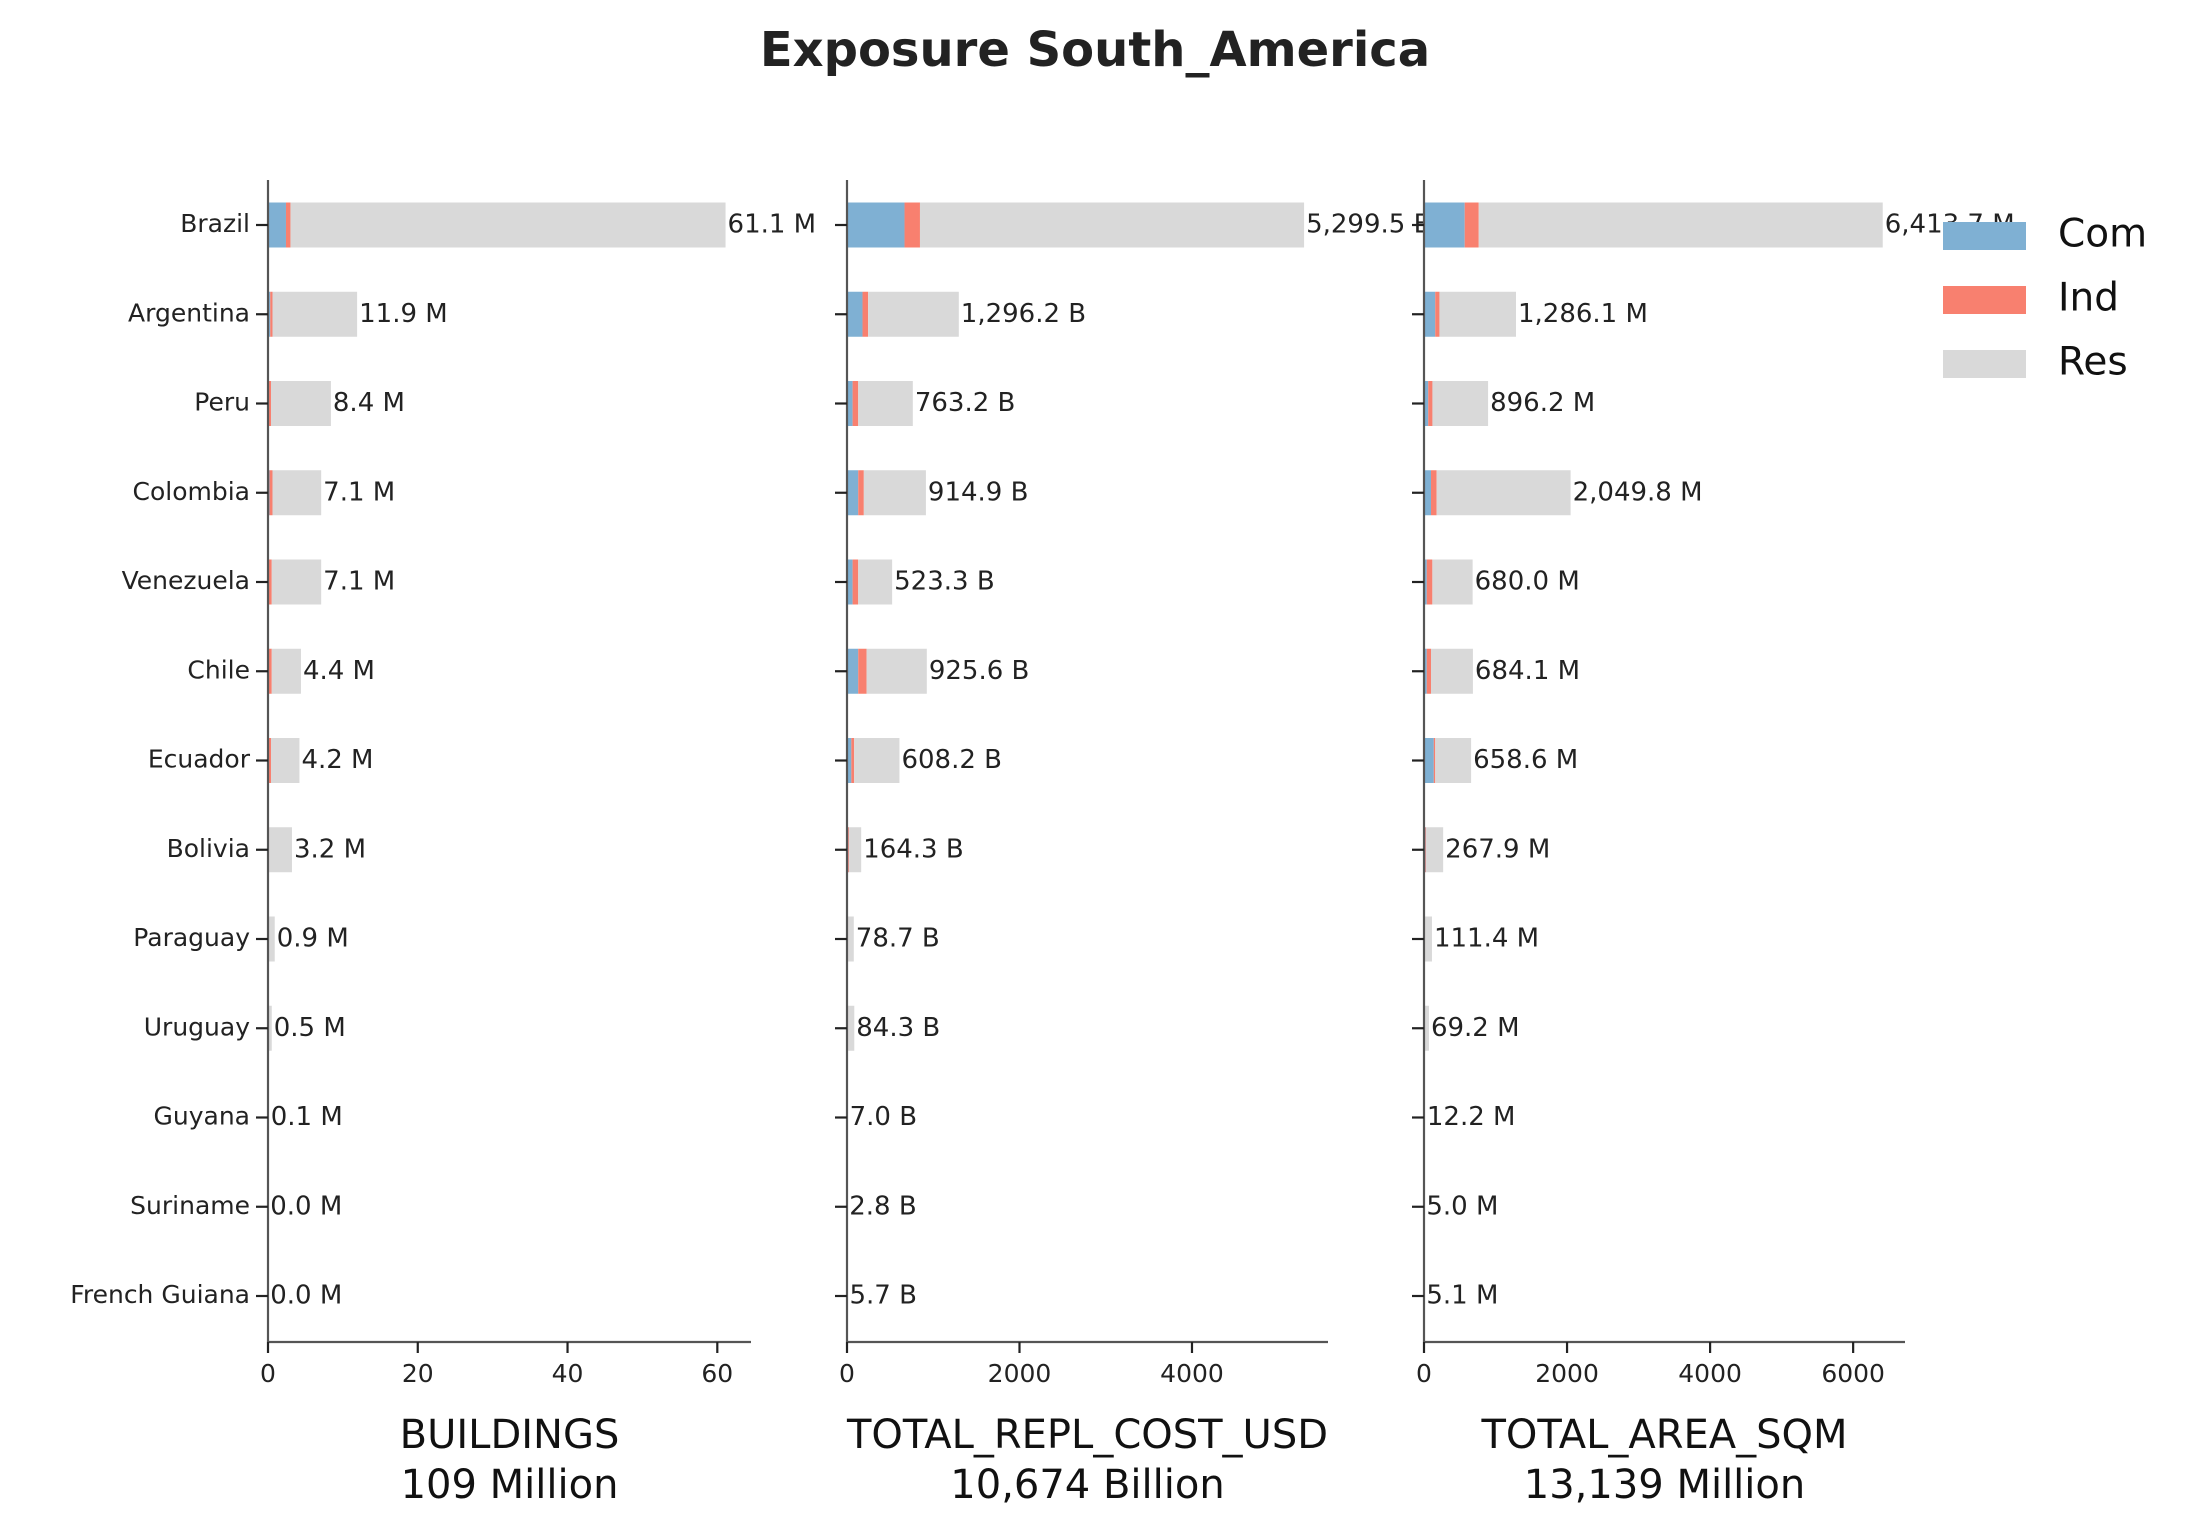 Image resolution: width=2190 pixels, height=1533 pixels. I want to click on value-label: 680.0 M, so click(1527, 582).